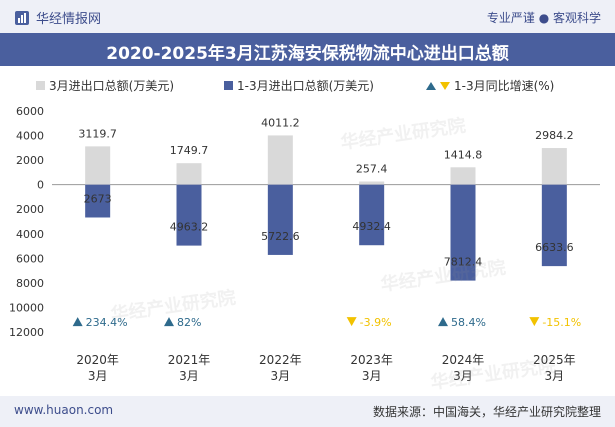  What do you see at coordinates (97, 360) in the screenshot?
I see `x-tick-label: 2020年` at bounding box center [97, 360].